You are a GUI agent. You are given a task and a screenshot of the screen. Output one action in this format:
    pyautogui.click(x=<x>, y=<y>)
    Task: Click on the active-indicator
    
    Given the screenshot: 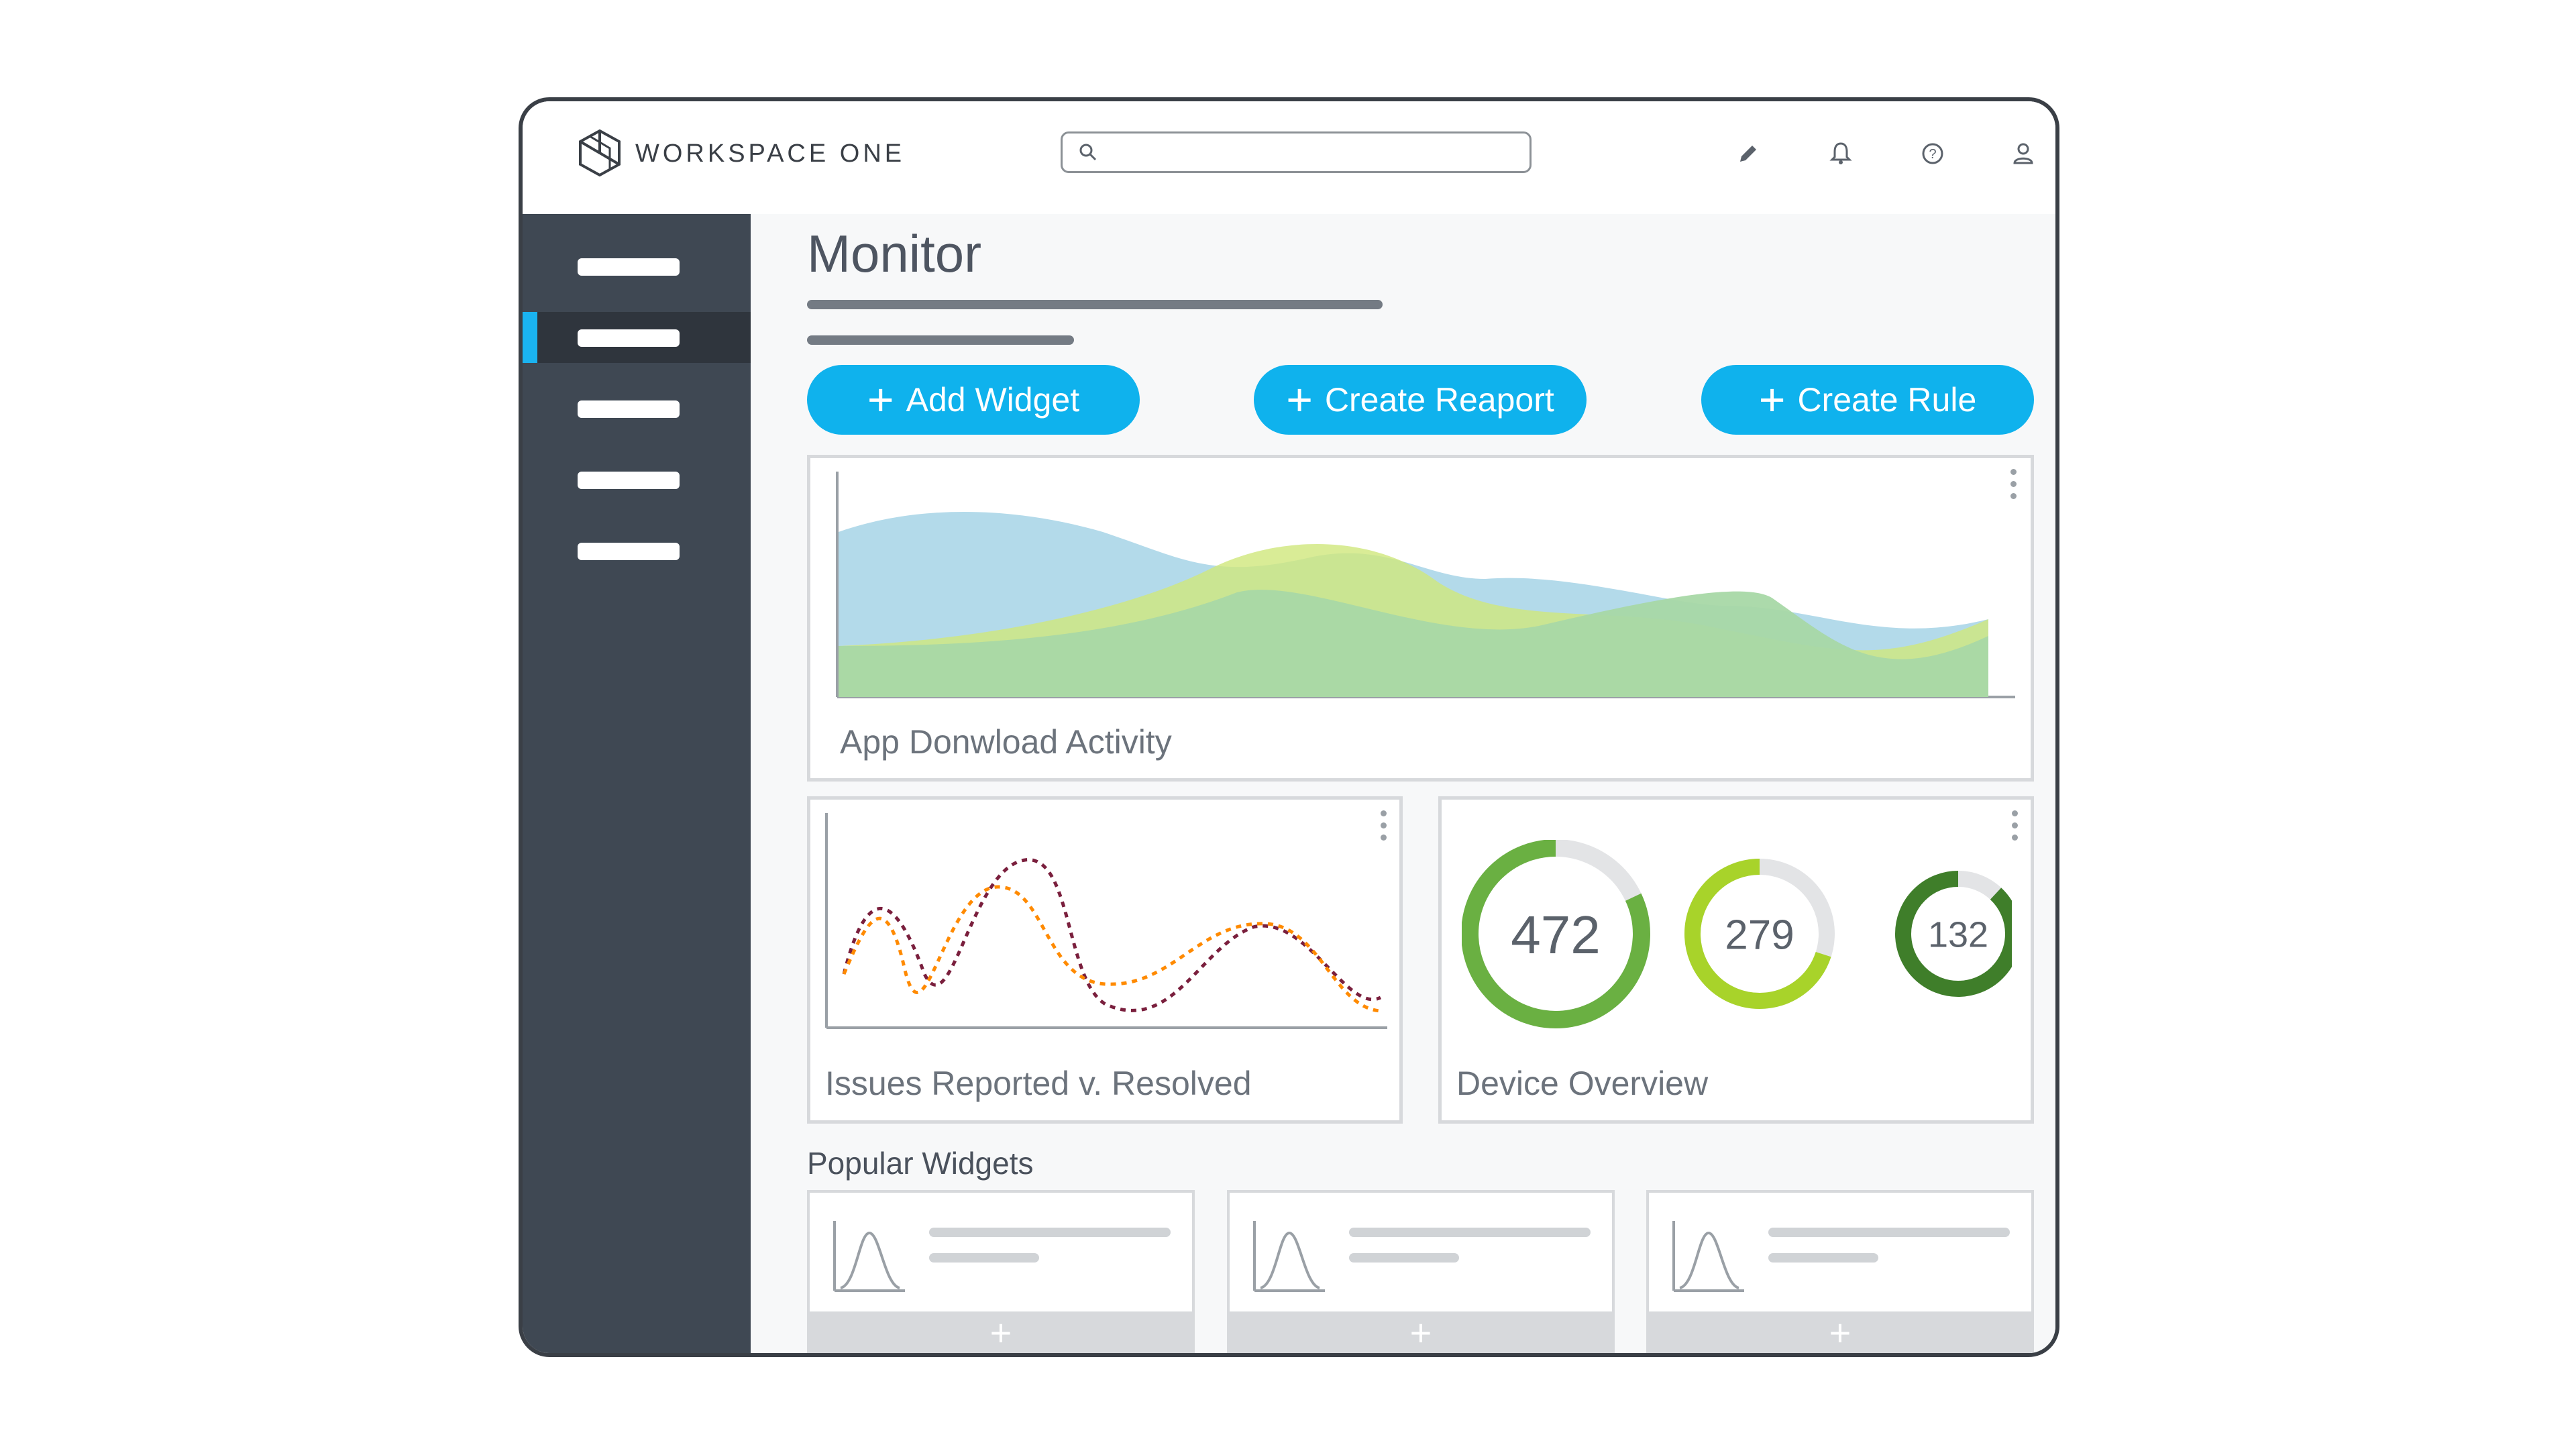 What is the action you would take?
    pyautogui.click(x=530, y=337)
    